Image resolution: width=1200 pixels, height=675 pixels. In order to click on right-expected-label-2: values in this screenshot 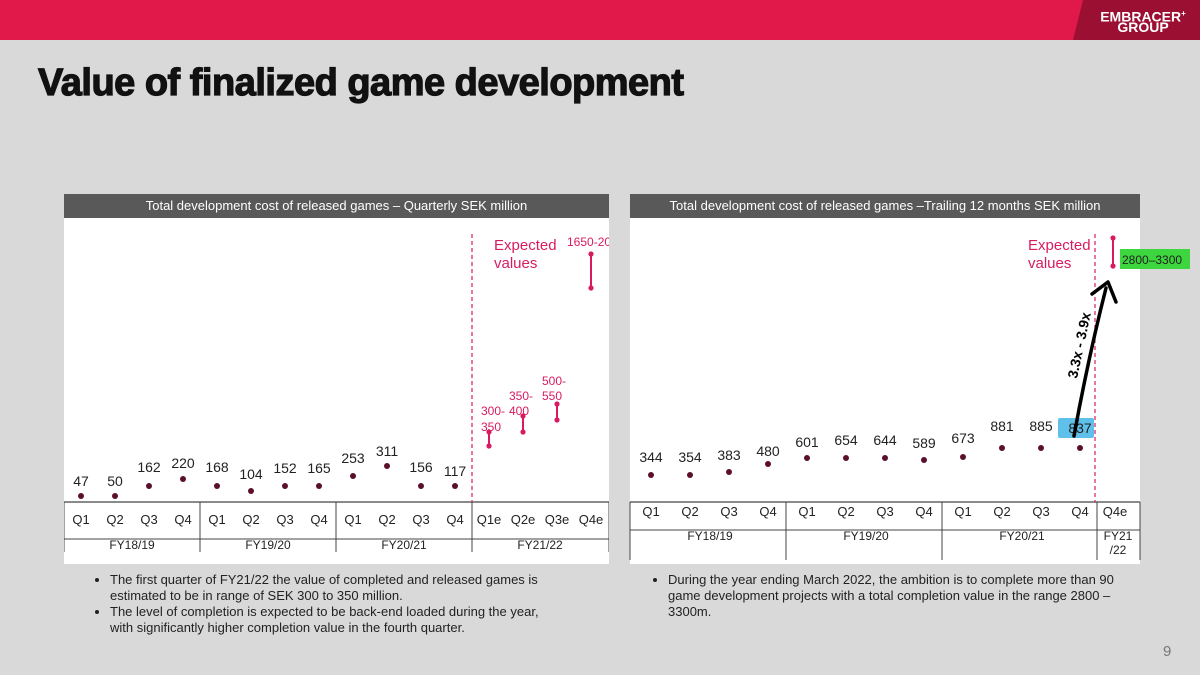, I will do `click(1049, 263)`.